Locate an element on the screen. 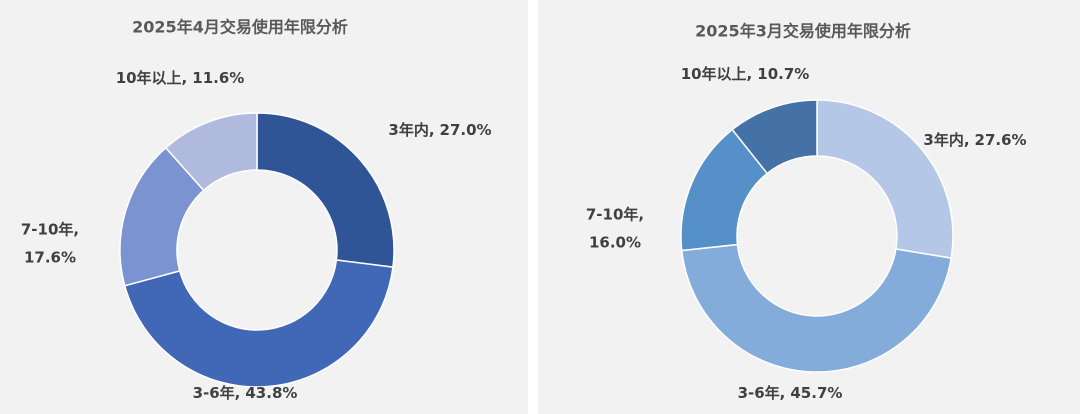 The height and width of the screenshot is (414, 1080). data-label: 3年内, 27.0% is located at coordinates (439, 130).